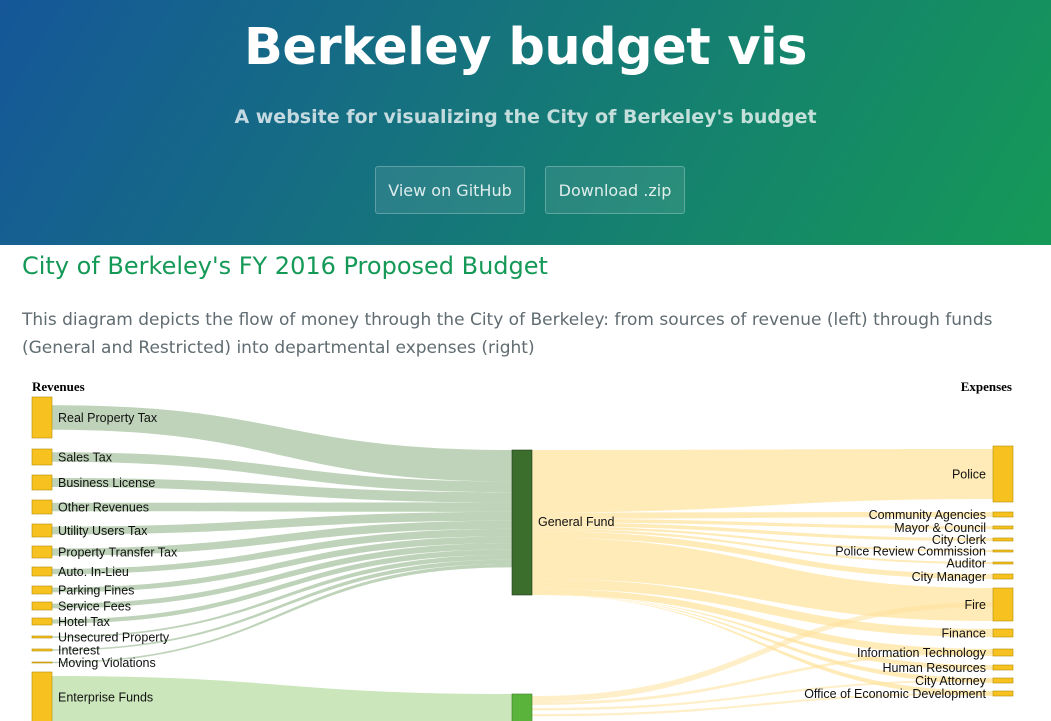  I want to click on link-general-fund-to-auditor, so click(762, 546).